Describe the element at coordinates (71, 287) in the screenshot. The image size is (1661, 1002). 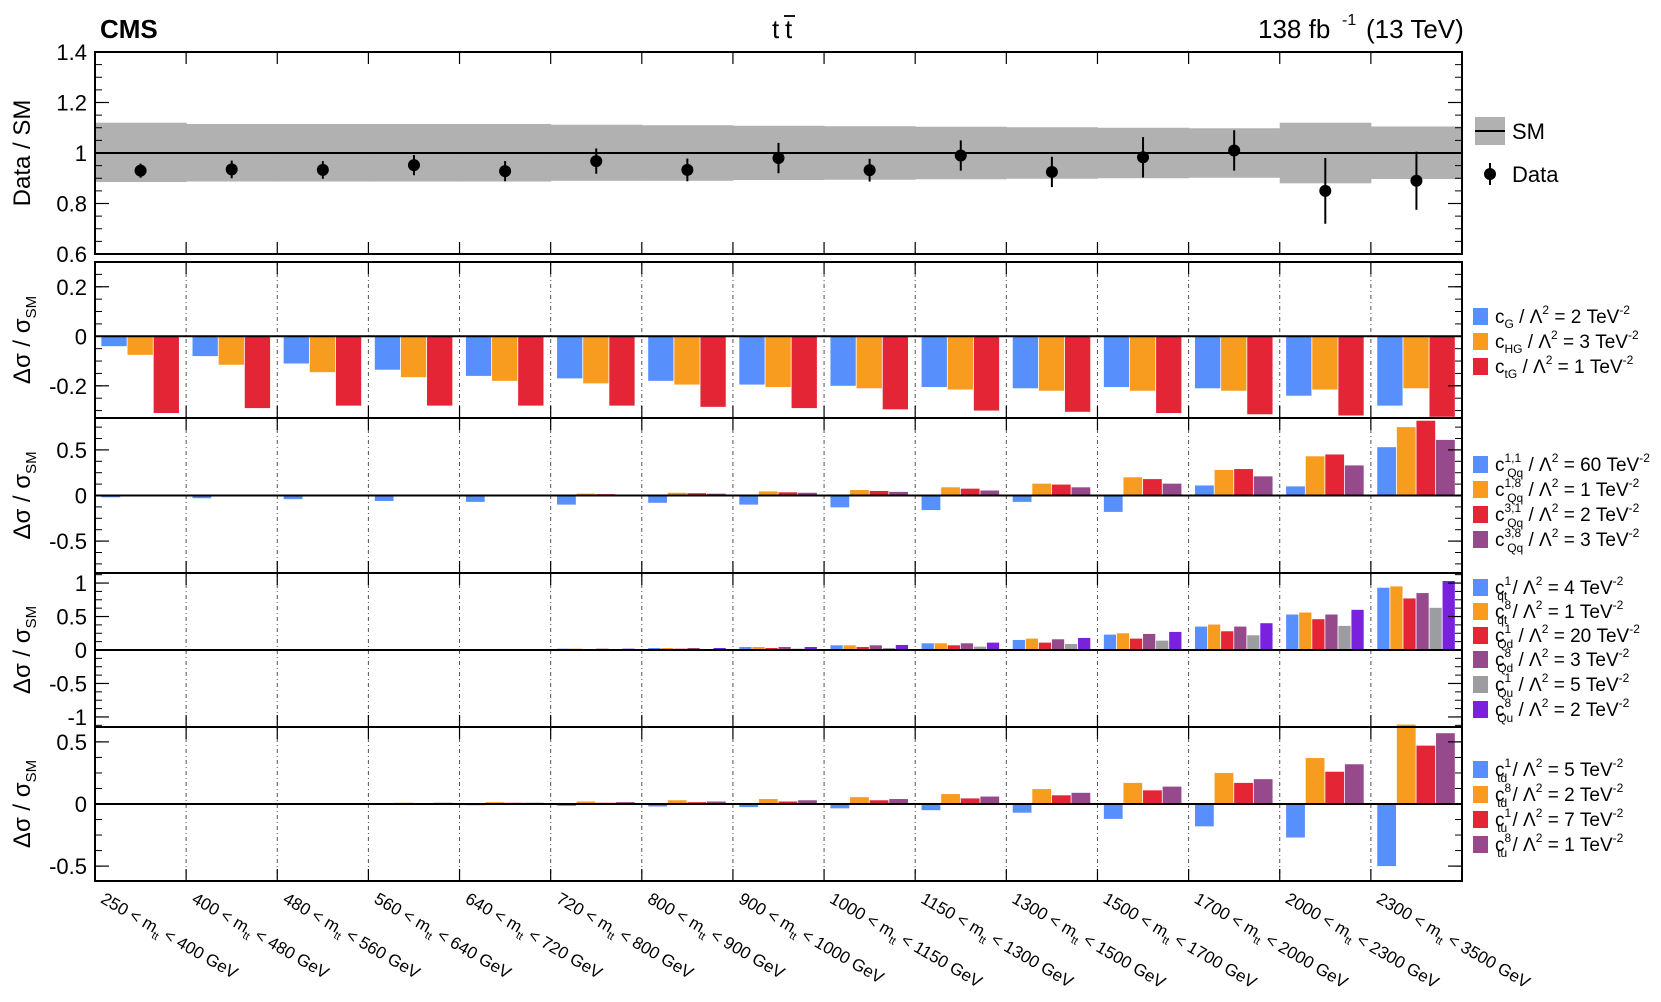
I see `y-tick-label: 0.2` at that location.